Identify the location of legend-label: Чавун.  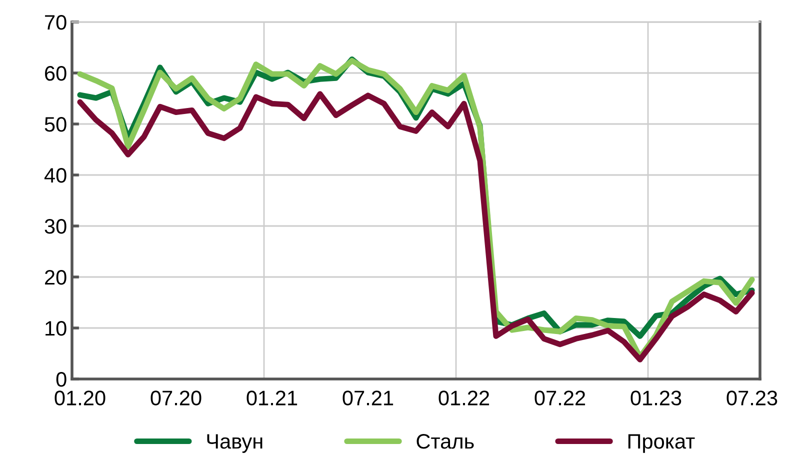
(234, 443).